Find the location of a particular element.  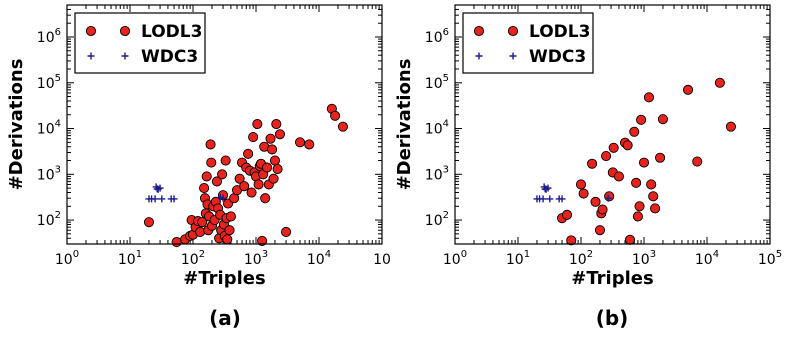

y-tick-label: 10³ is located at coordinates (437, 173).